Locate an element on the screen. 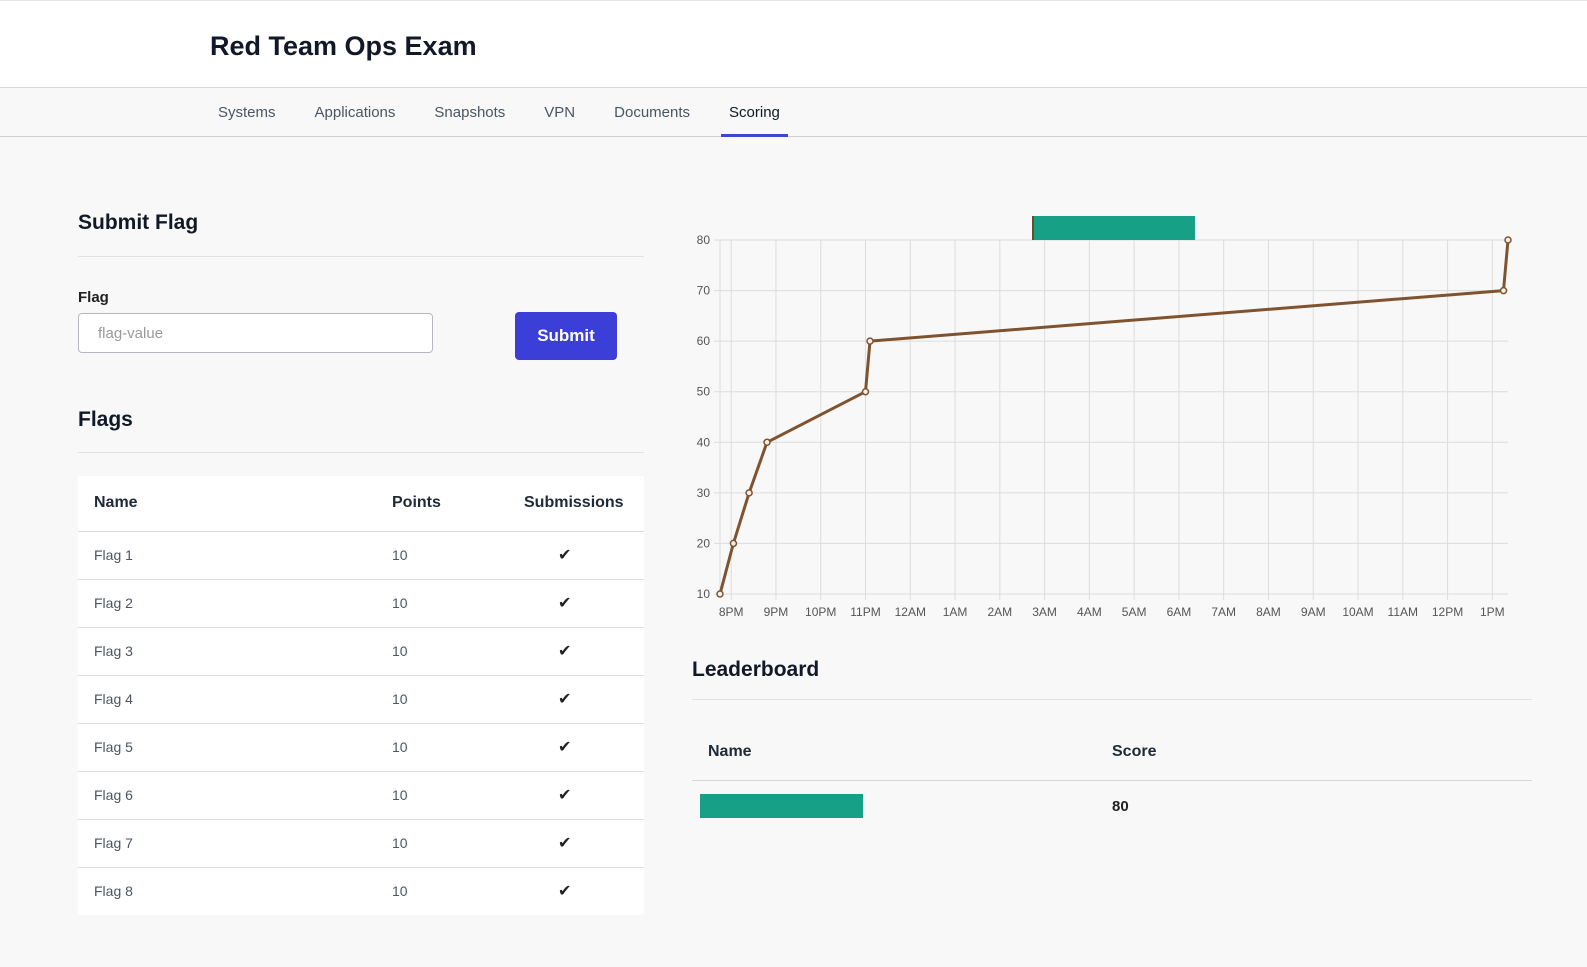  x-tick-label: 9AM is located at coordinates (1313, 612).